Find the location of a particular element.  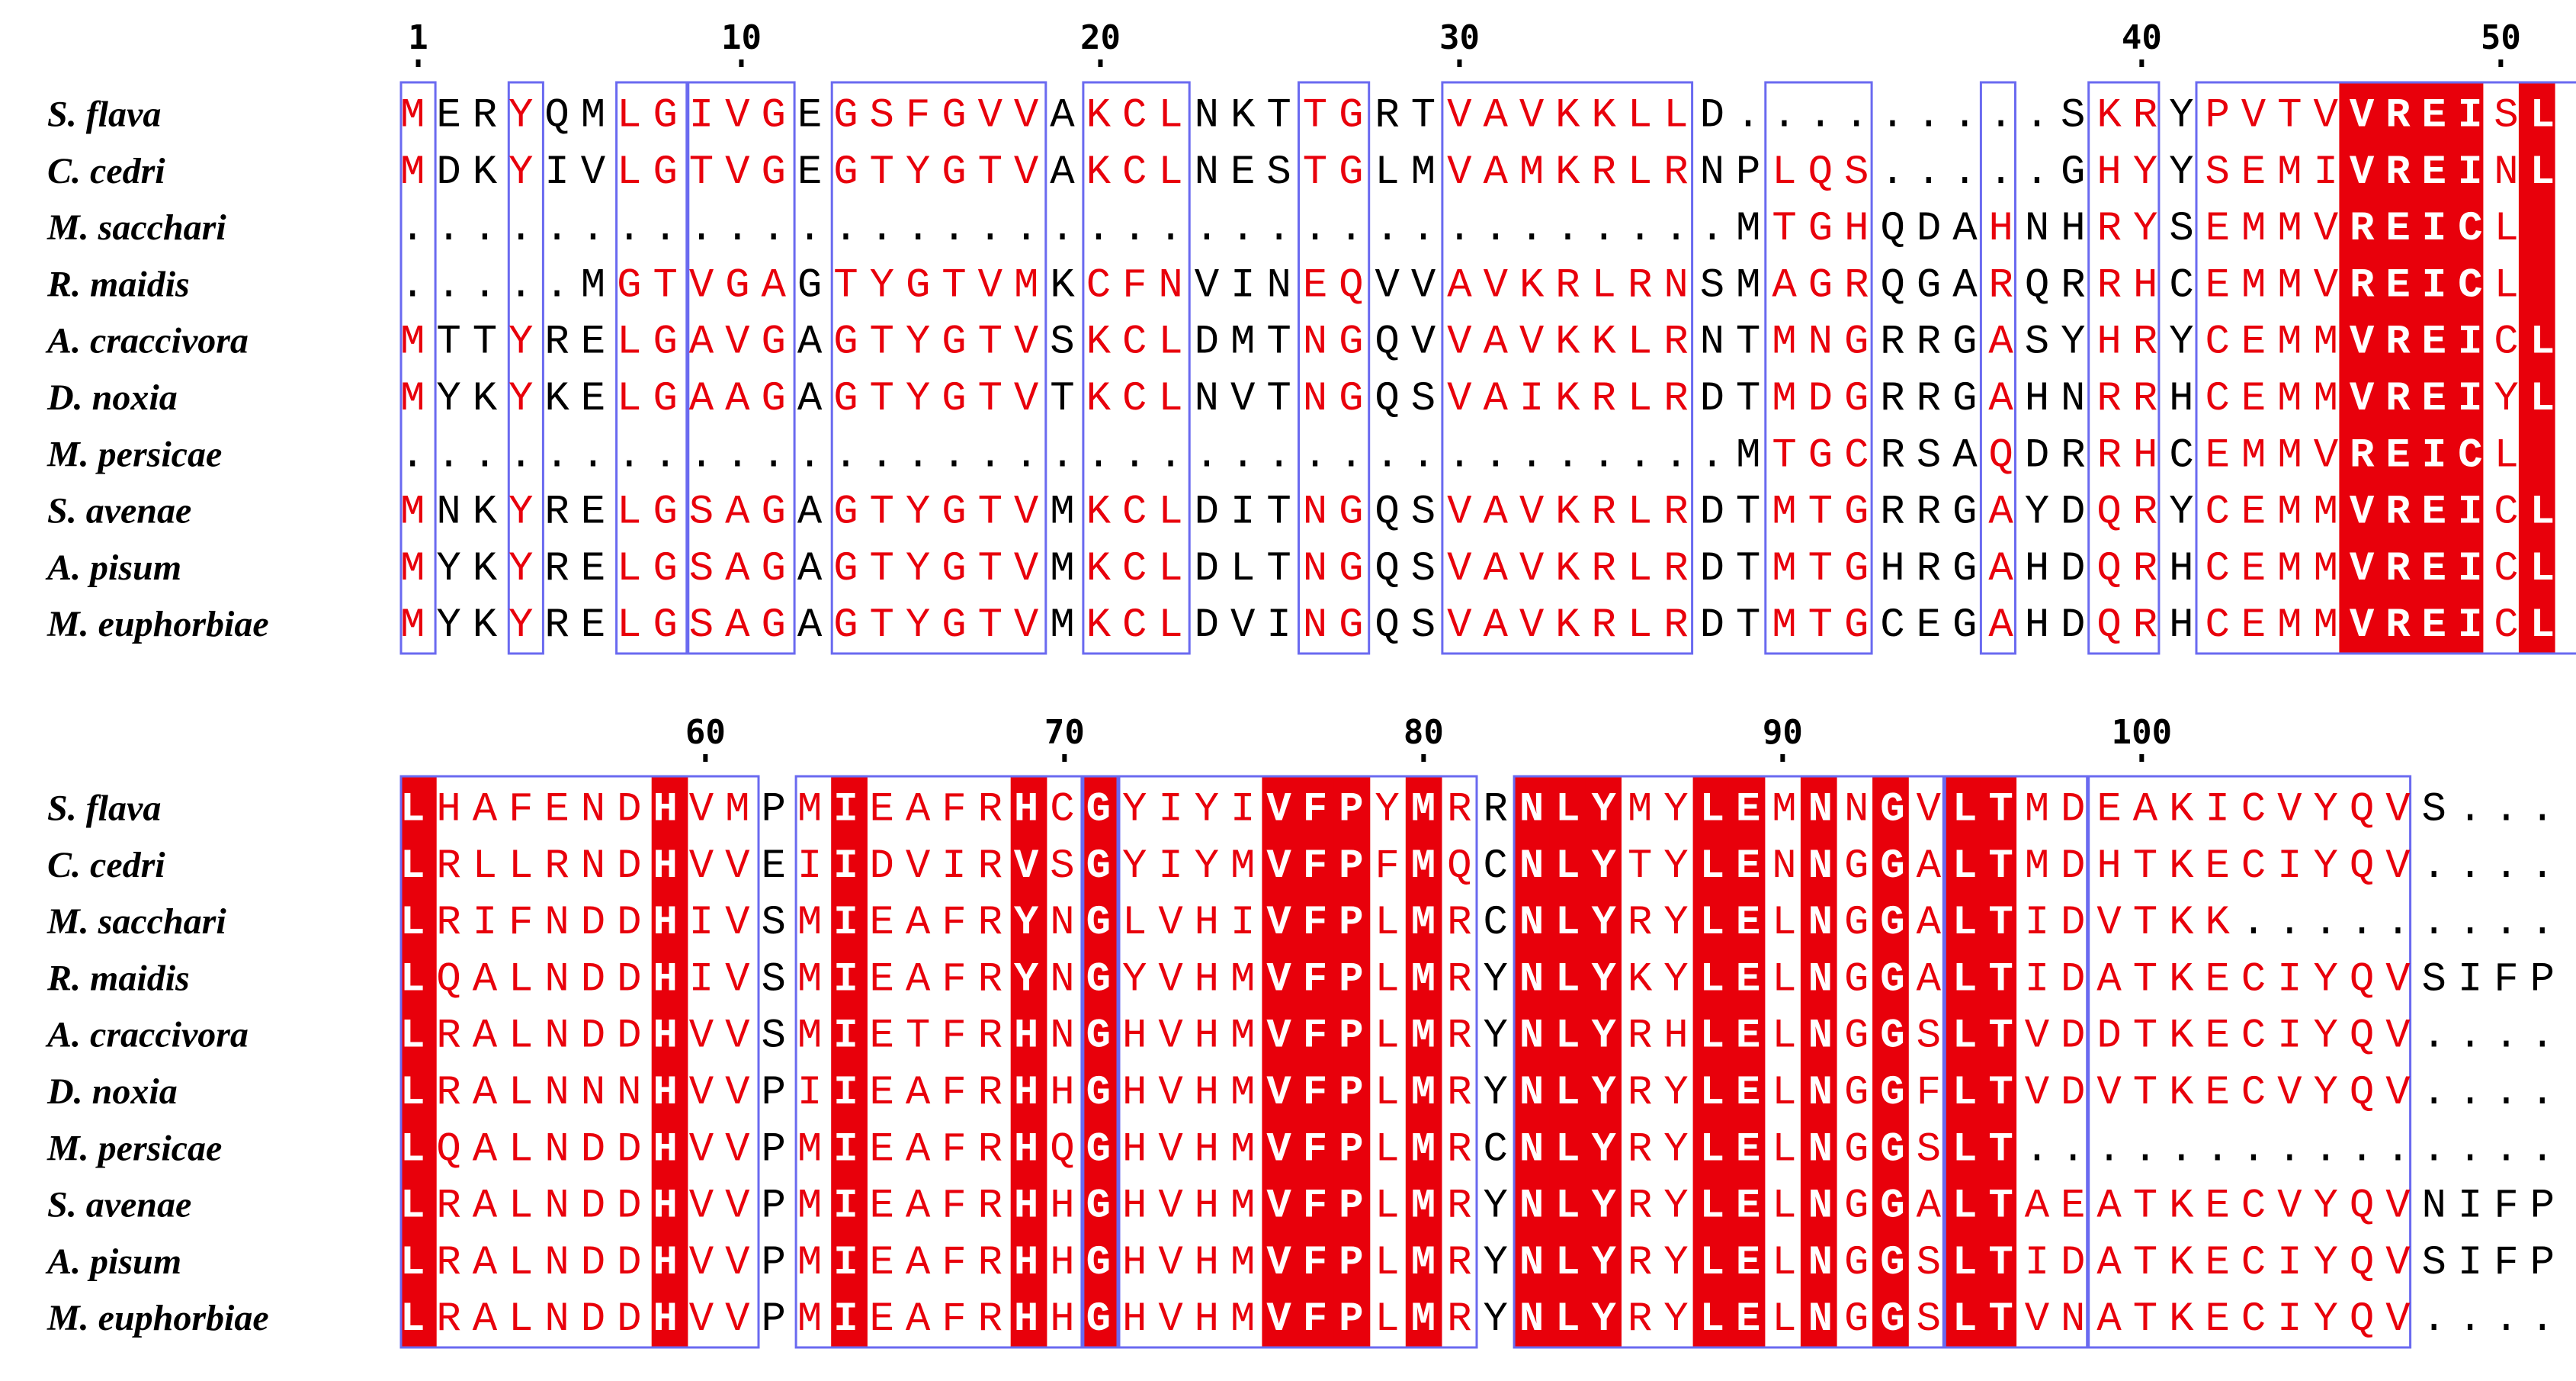

ruler-tick-label: 10 is located at coordinates (741, 38).